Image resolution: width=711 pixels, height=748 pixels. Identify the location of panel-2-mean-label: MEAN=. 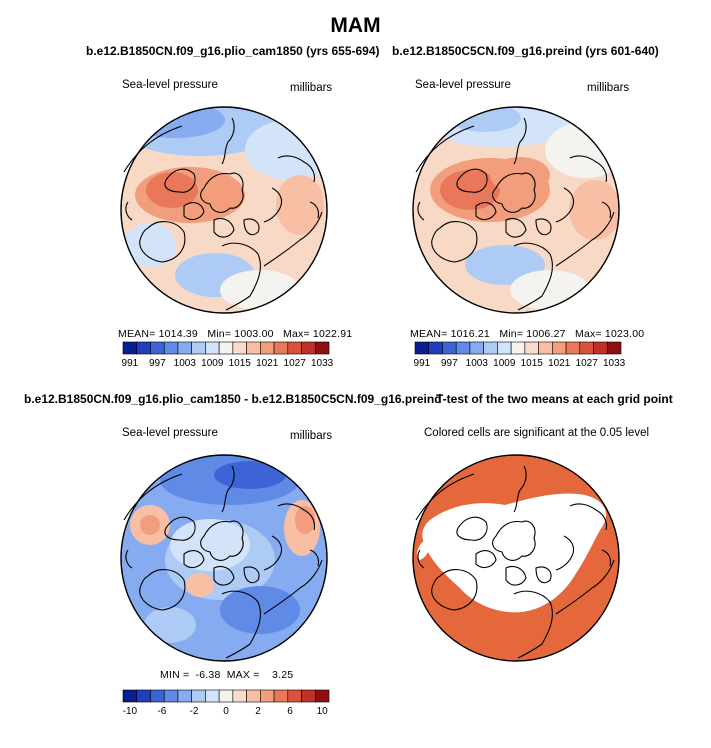
(429, 334).